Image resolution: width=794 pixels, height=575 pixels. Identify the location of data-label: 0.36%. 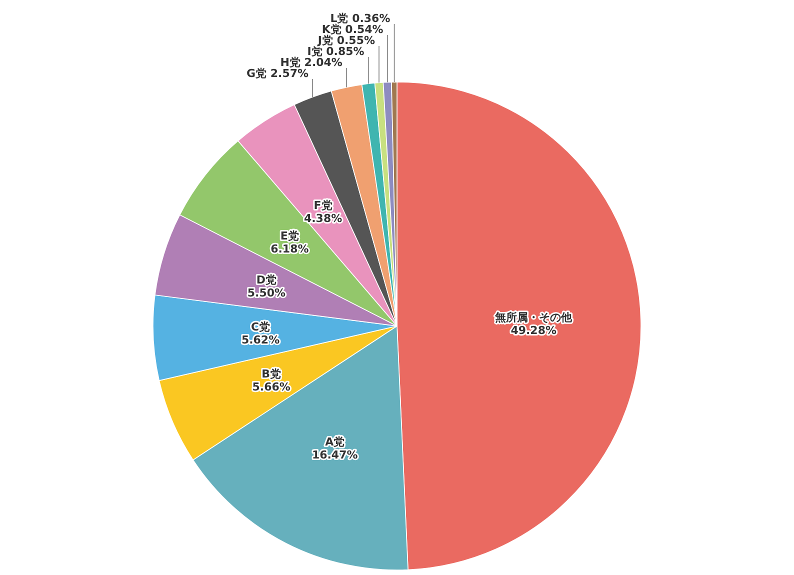
(371, 18).